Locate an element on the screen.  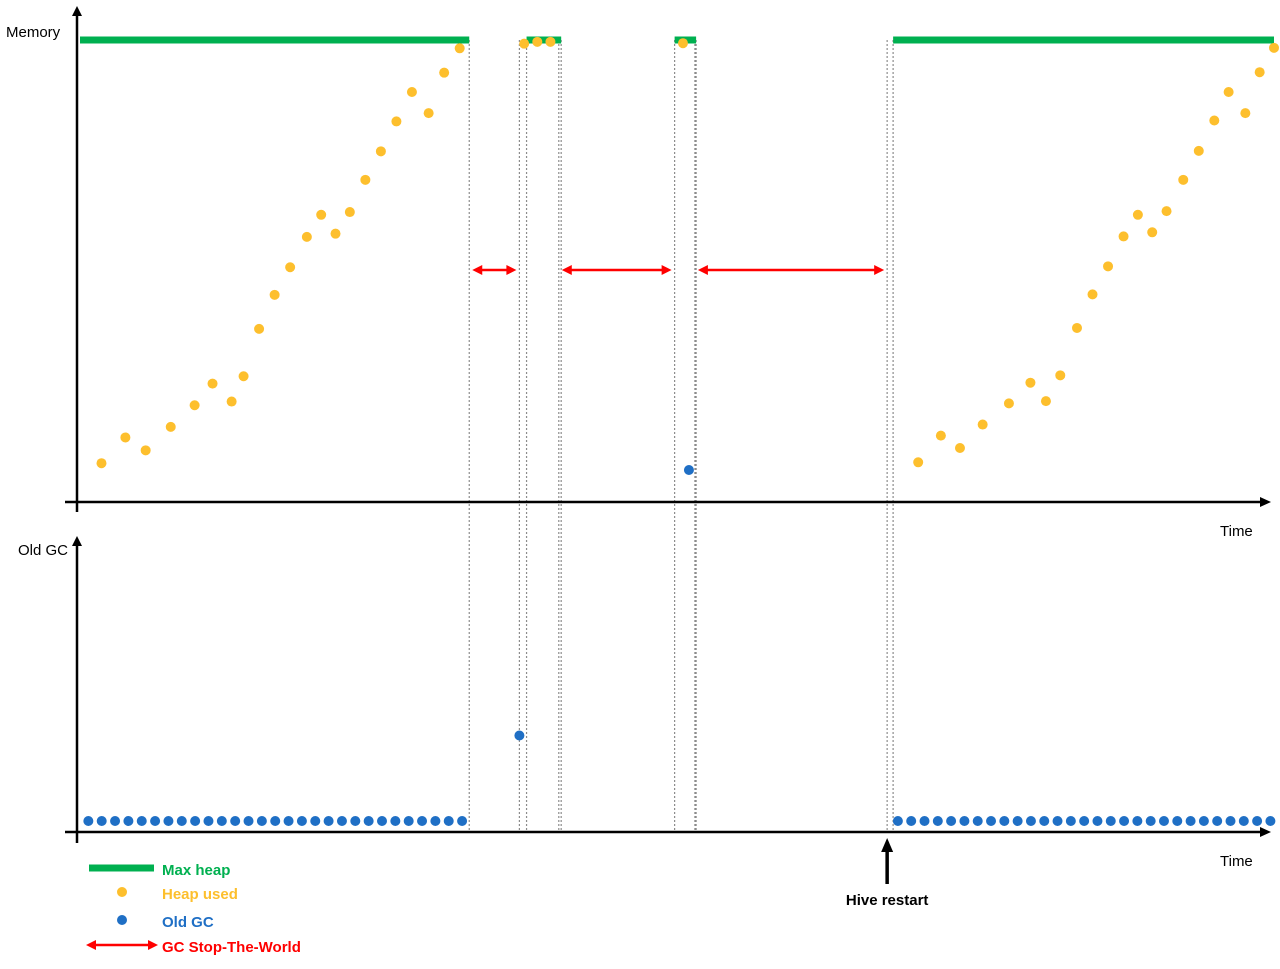
legend-max-heap-label: Max heap is located at coordinates (196, 870).